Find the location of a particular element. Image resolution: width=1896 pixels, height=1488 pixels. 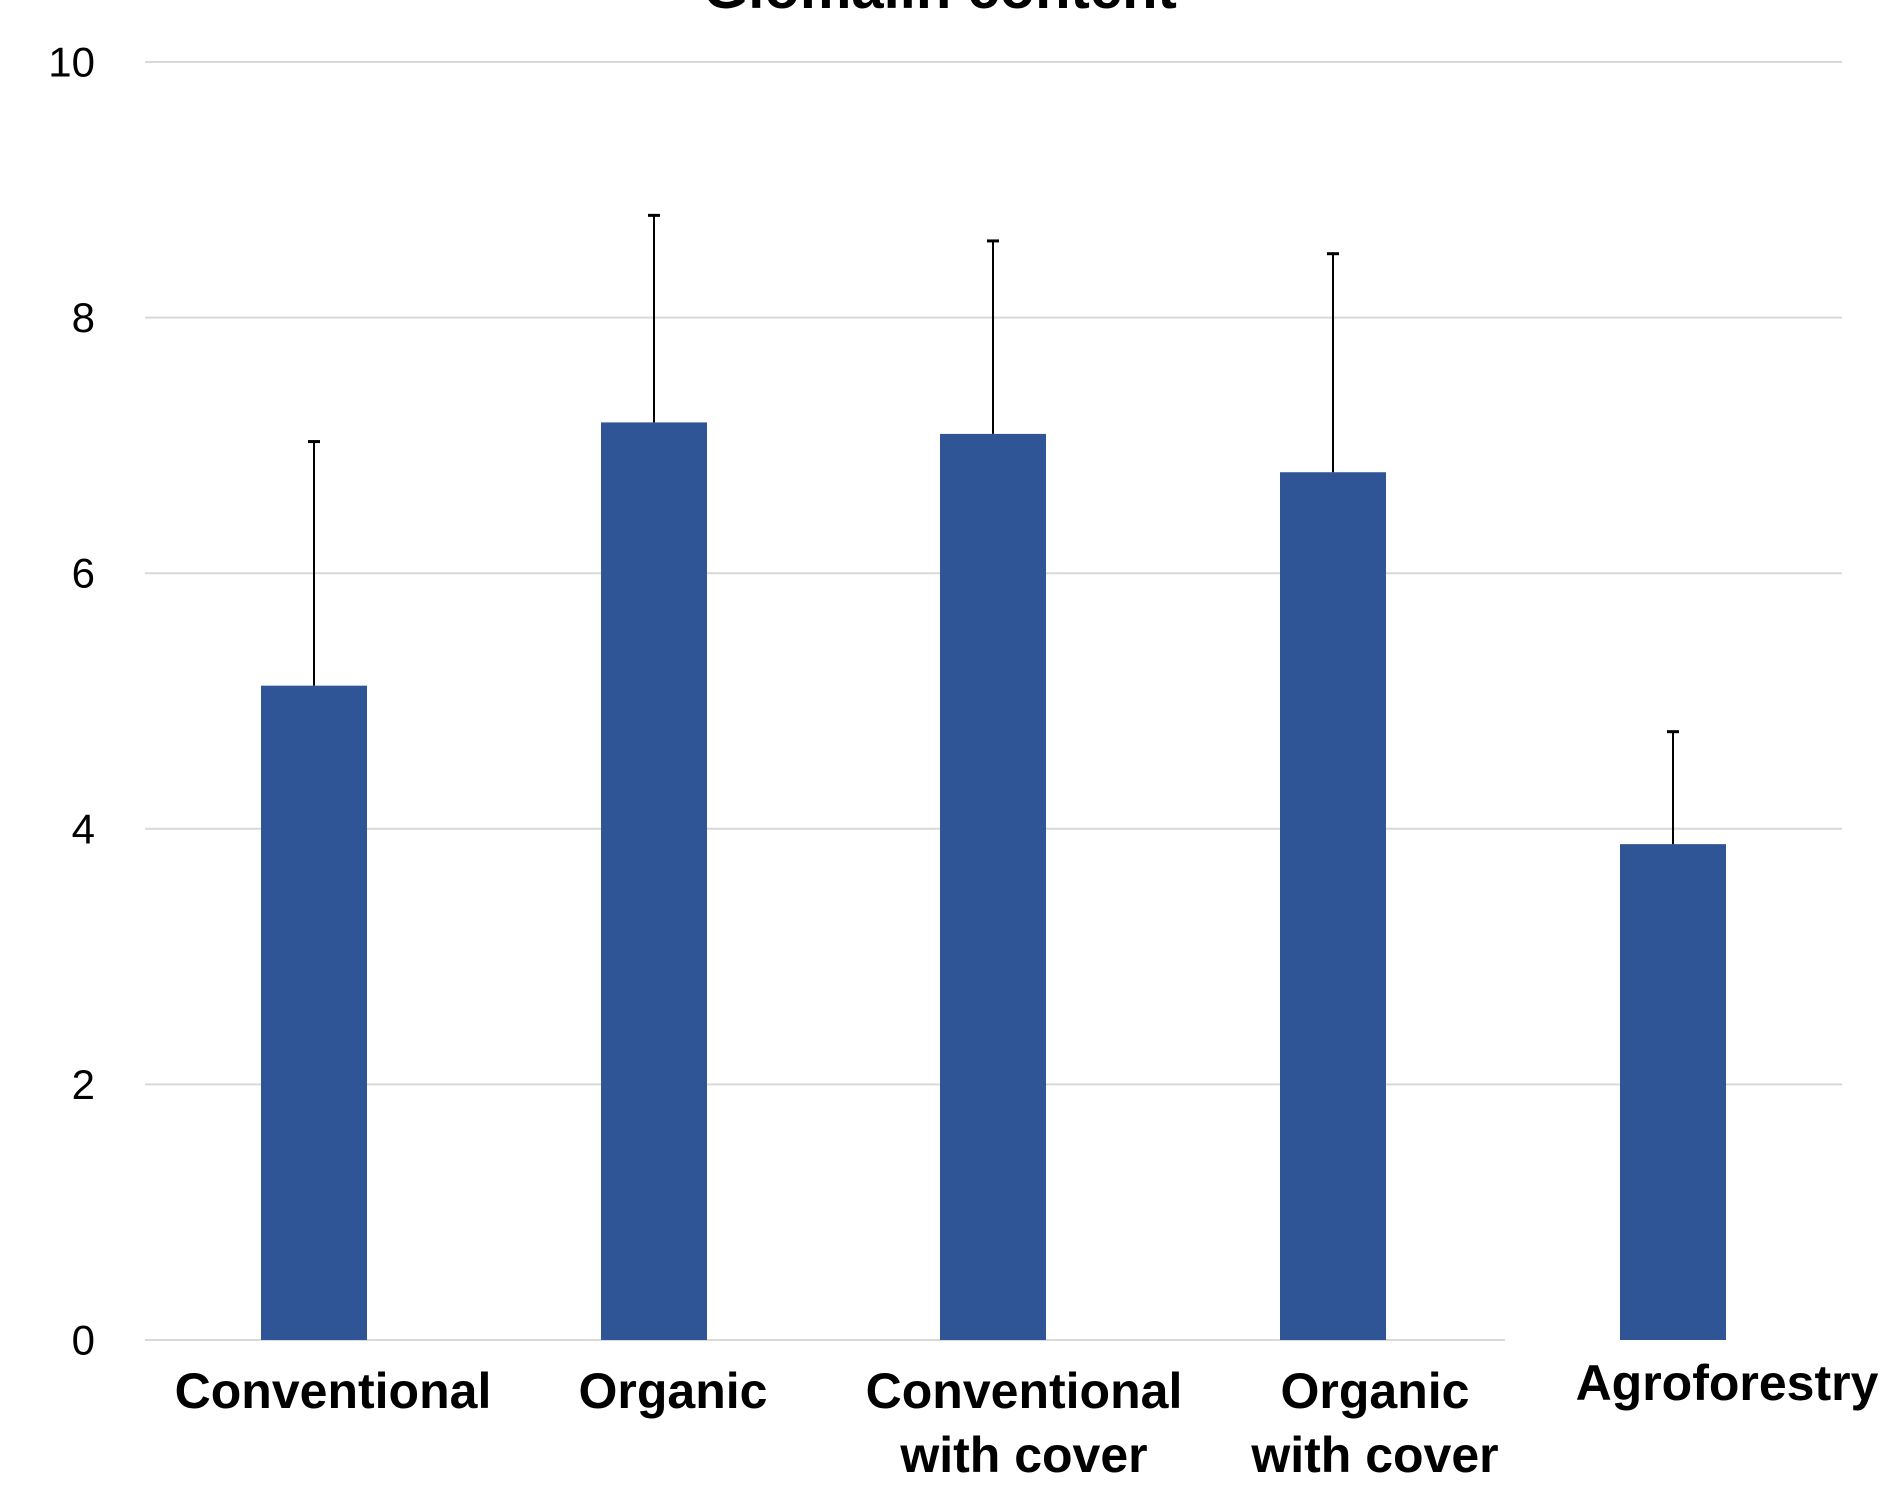

x-tick-label: Agroforestry is located at coordinates (1727, 1383).